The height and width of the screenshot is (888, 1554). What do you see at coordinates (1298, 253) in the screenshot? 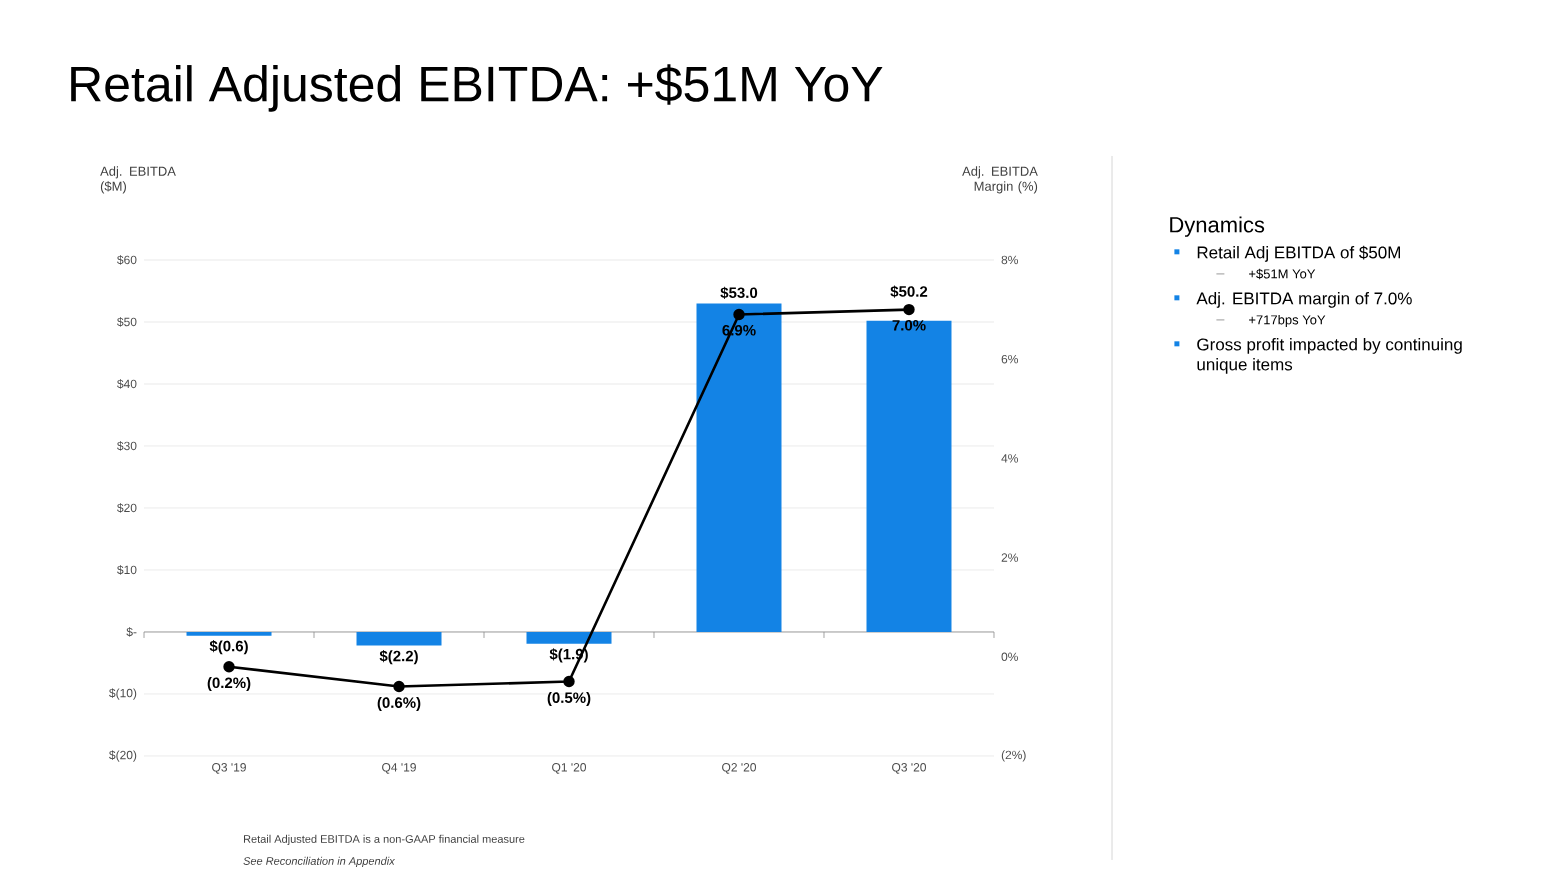
I see `text: Retail Adj EBITDA of $50M` at bounding box center [1298, 253].